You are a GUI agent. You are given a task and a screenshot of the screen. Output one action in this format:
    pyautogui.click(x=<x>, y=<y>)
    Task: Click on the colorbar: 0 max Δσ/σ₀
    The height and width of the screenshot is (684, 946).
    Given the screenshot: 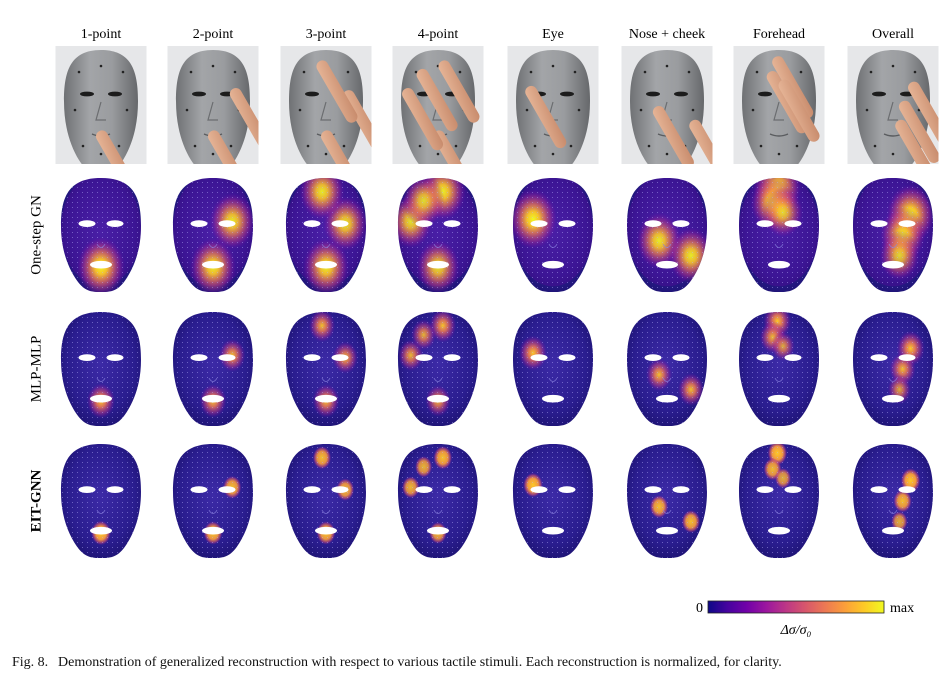 What is the action you would take?
    pyautogui.click(x=805, y=619)
    